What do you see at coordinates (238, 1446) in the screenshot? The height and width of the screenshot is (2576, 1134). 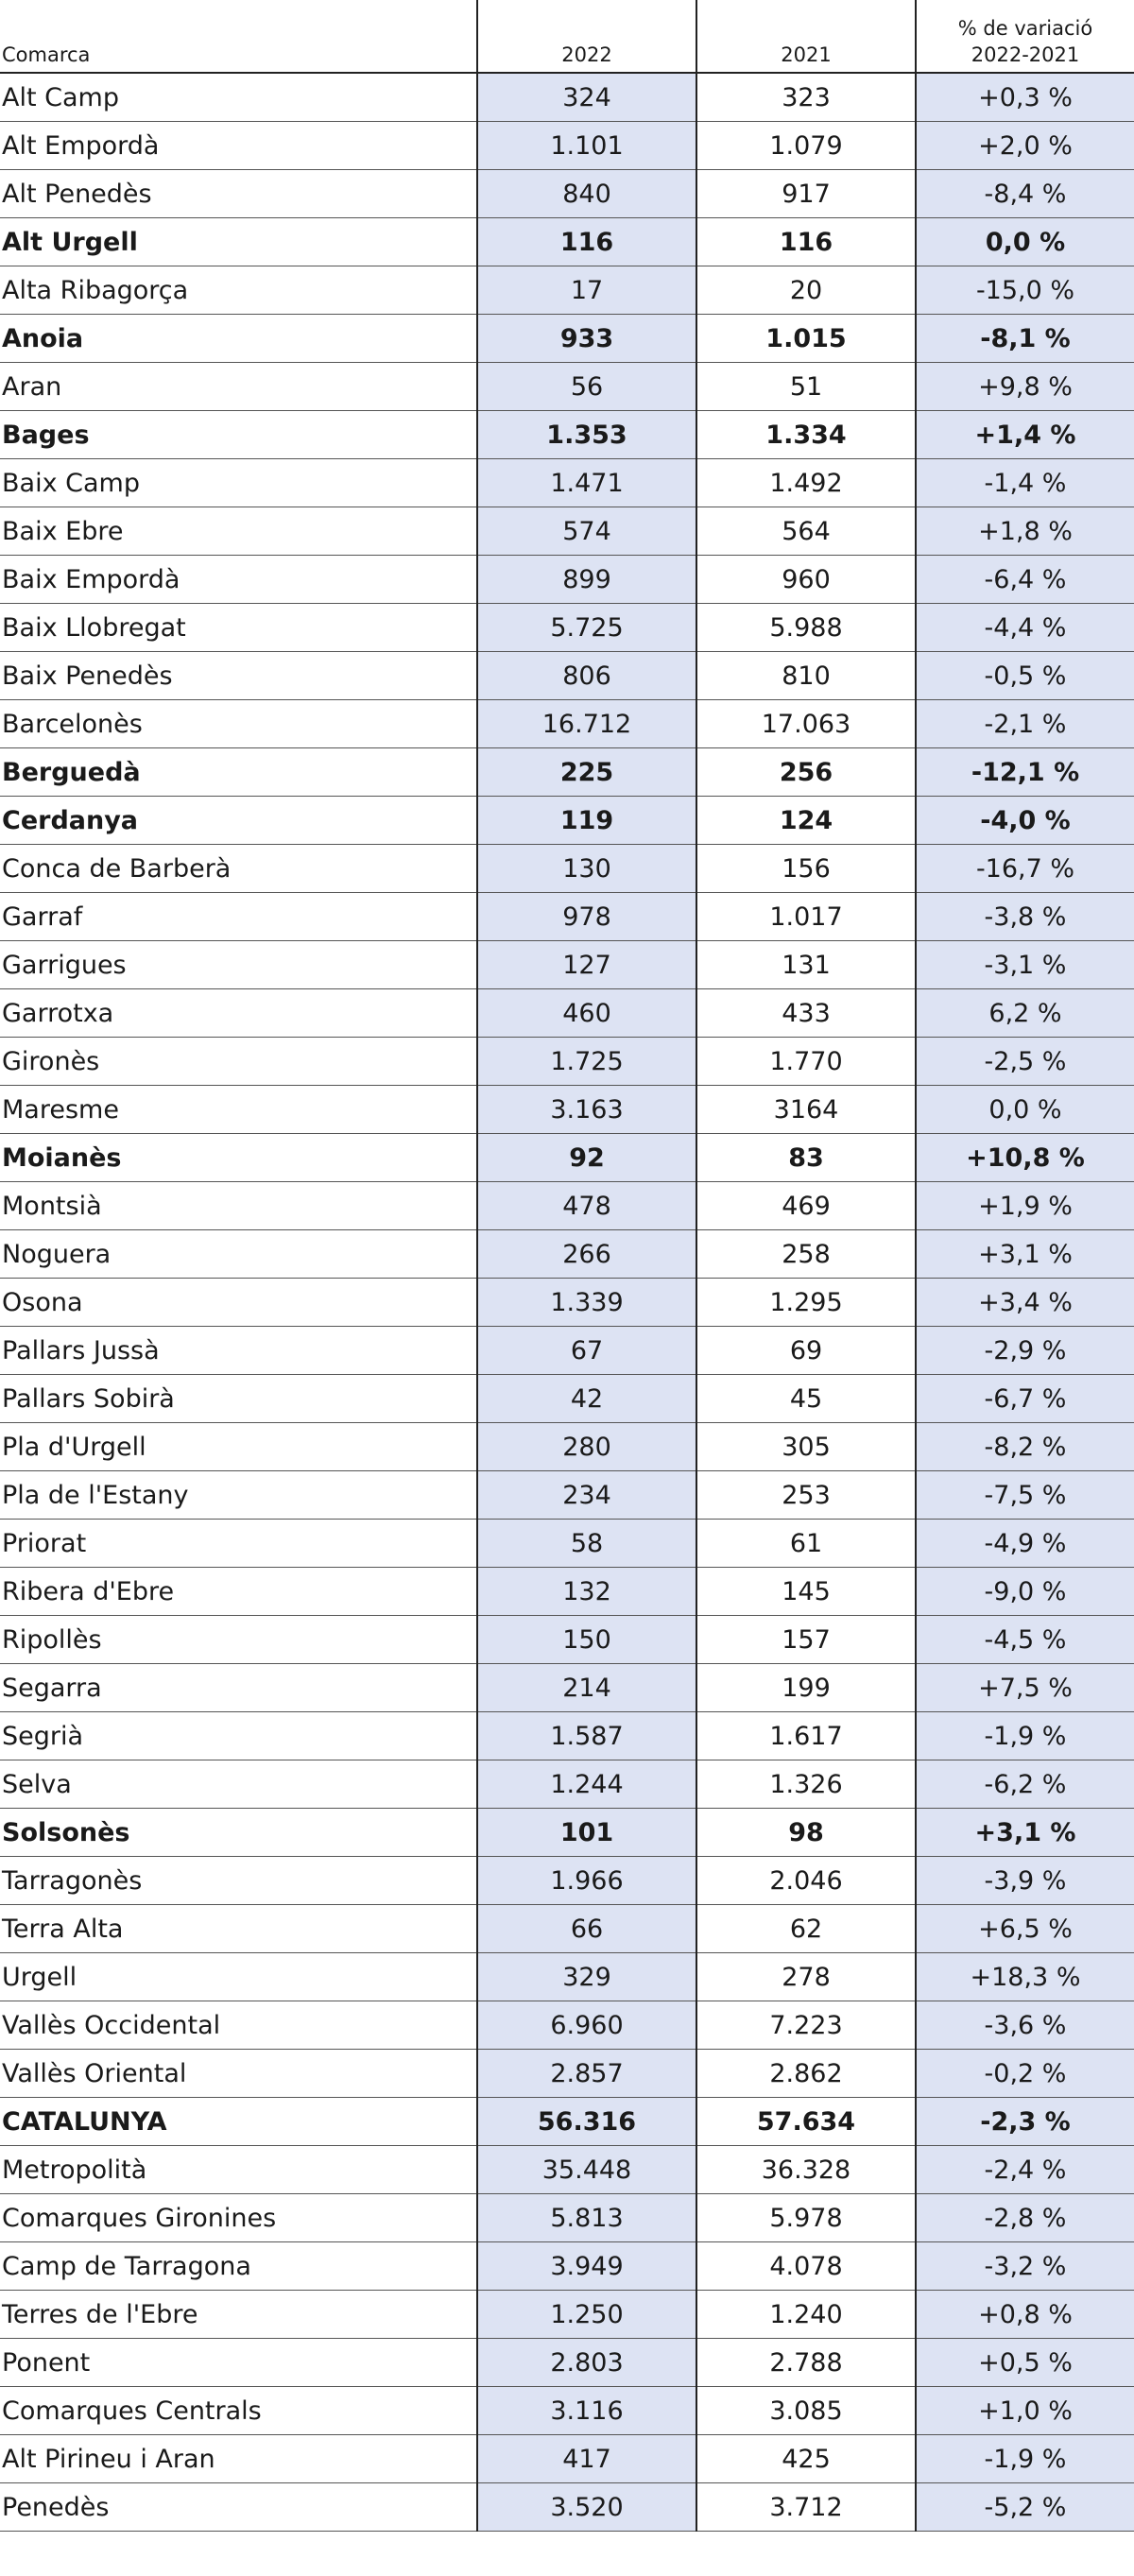 I see `comarca-cell: Pla d'Urgell` at bounding box center [238, 1446].